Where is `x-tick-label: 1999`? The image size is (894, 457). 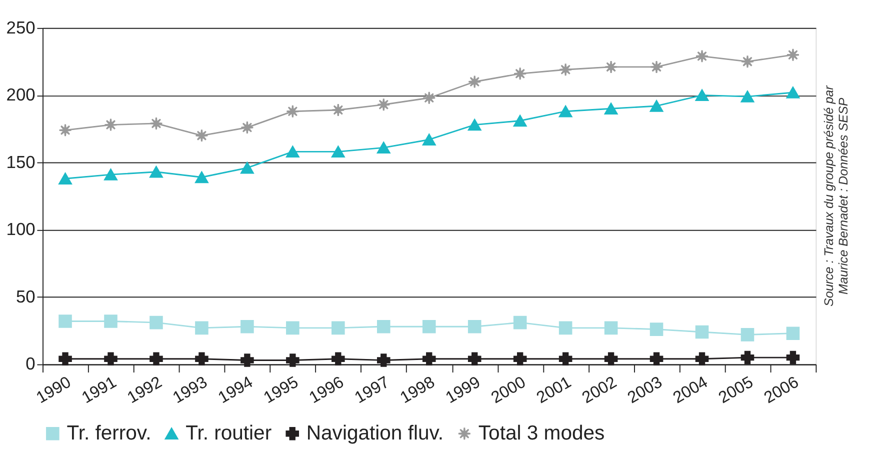
x-tick-label: 1999 is located at coordinates (463, 390).